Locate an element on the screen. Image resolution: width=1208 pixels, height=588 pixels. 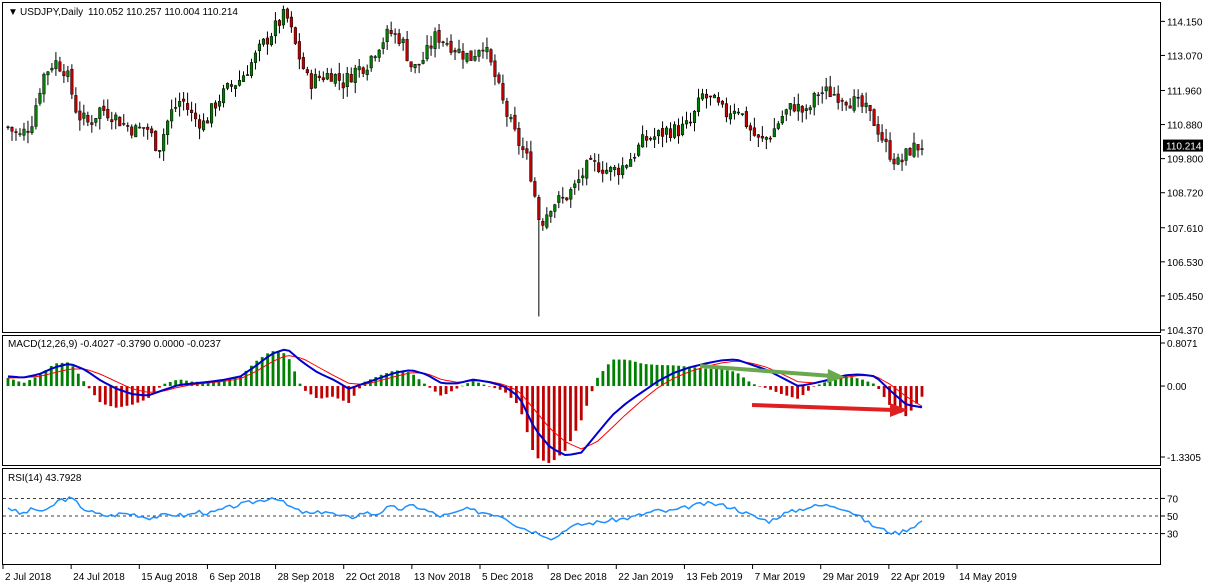
header-triangle: ▼ is located at coordinates (13, 12).